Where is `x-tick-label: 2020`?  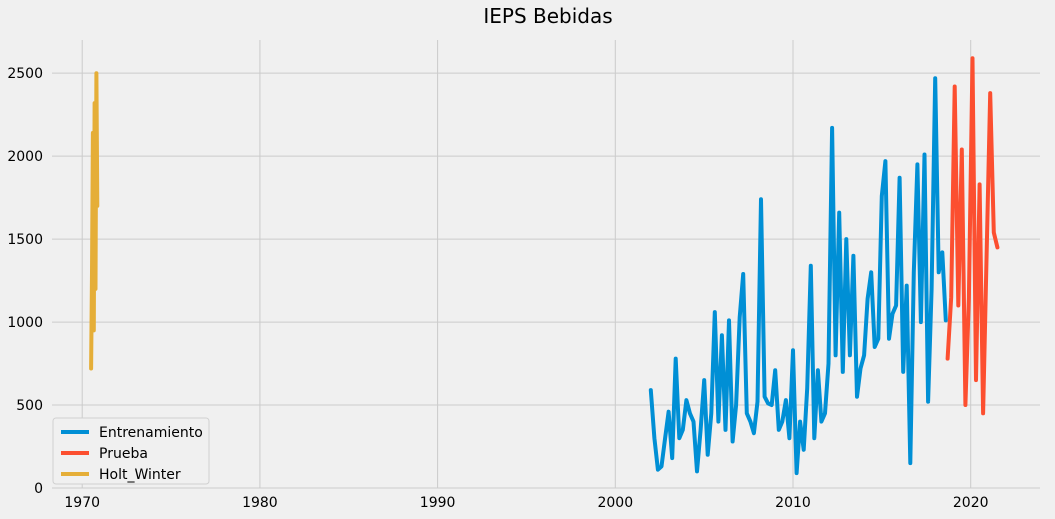
x-tick-label: 2020 is located at coordinates (971, 503).